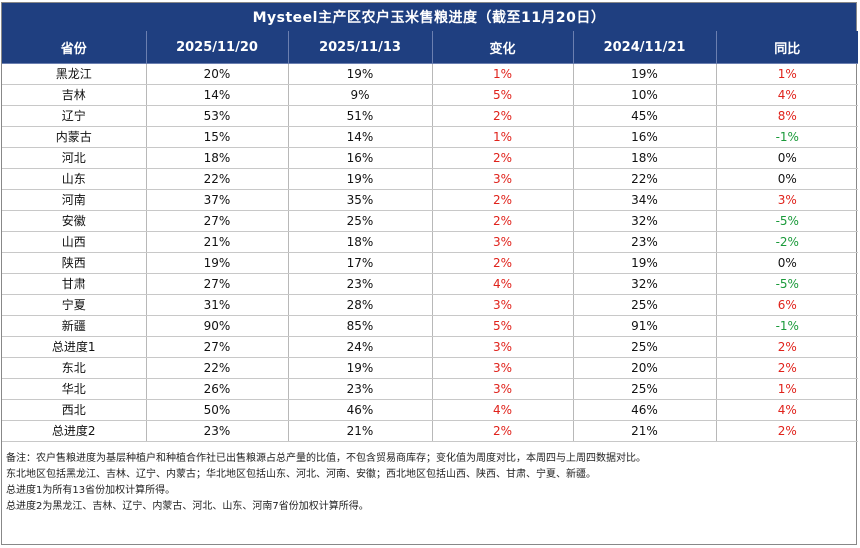 The height and width of the screenshot is (548, 860). What do you see at coordinates (787, 116) in the screenshot?
I see `cell-yoy: 8%` at bounding box center [787, 116].